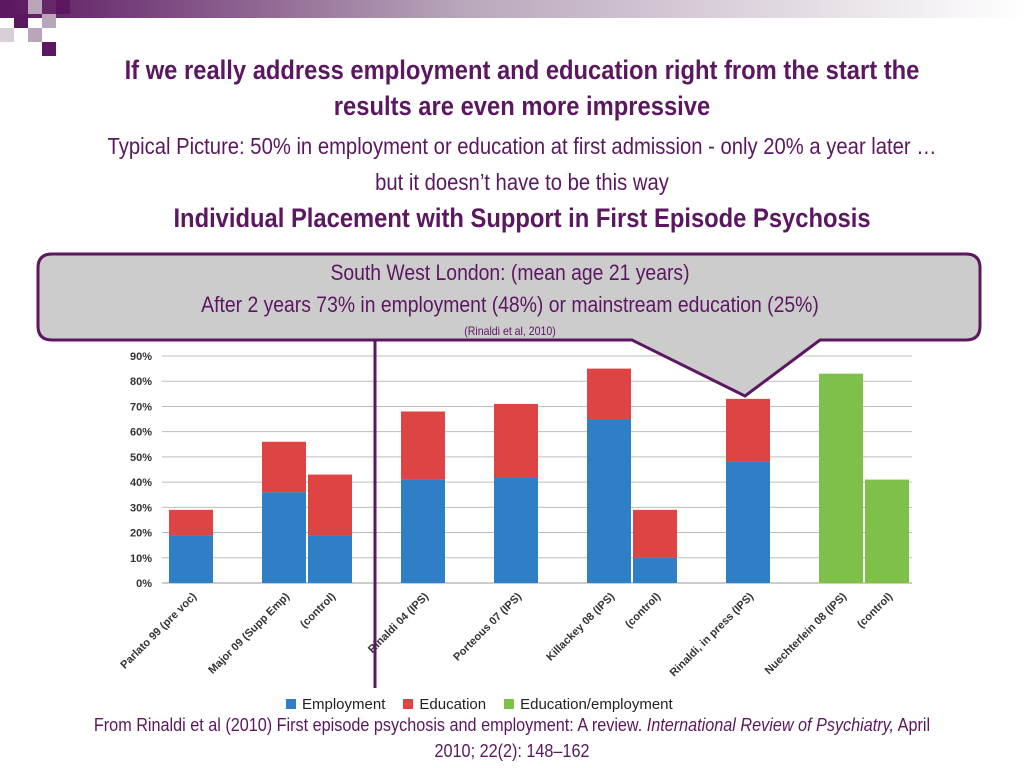 The height and width of the screenshot is (768, 1024). What do you see at coordinates (141, 508) in the screenshot?
I see `y-tick-label: 30%` at bounding box center [141, 508].